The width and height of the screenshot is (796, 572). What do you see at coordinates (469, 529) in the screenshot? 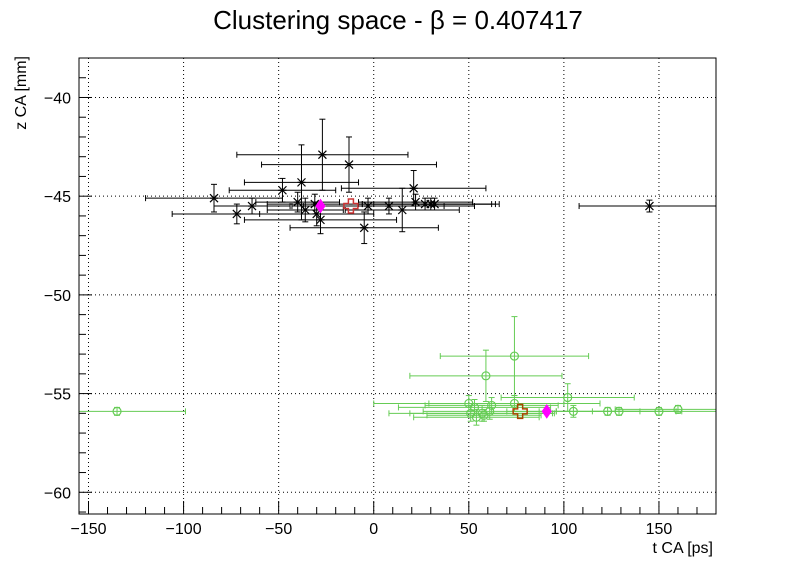
I see `x-tick-label: 50` at bounding box center [469, 529].